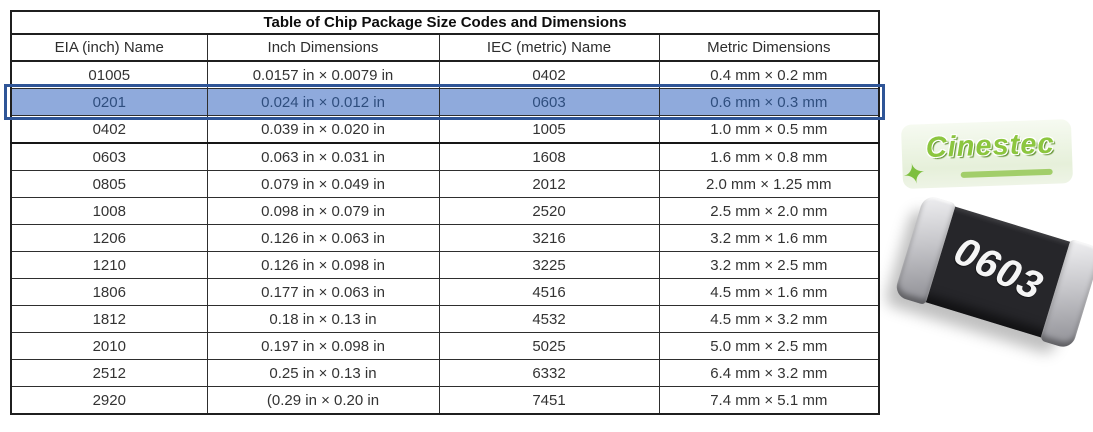 This screenshot has width=1093, height=432. I want to click on cell-eia-name: 1206, so click(109, 238).